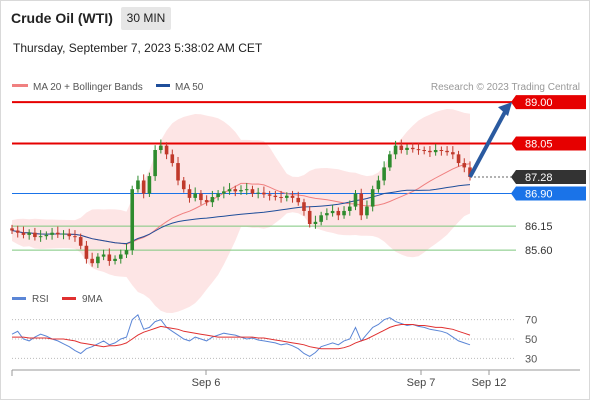 This screenshot has height=400, width=590. What do you see at coordinates (69, 298) in the screenshot?
I see `ma9-legend-swatch` at bounding box center [69, 298].